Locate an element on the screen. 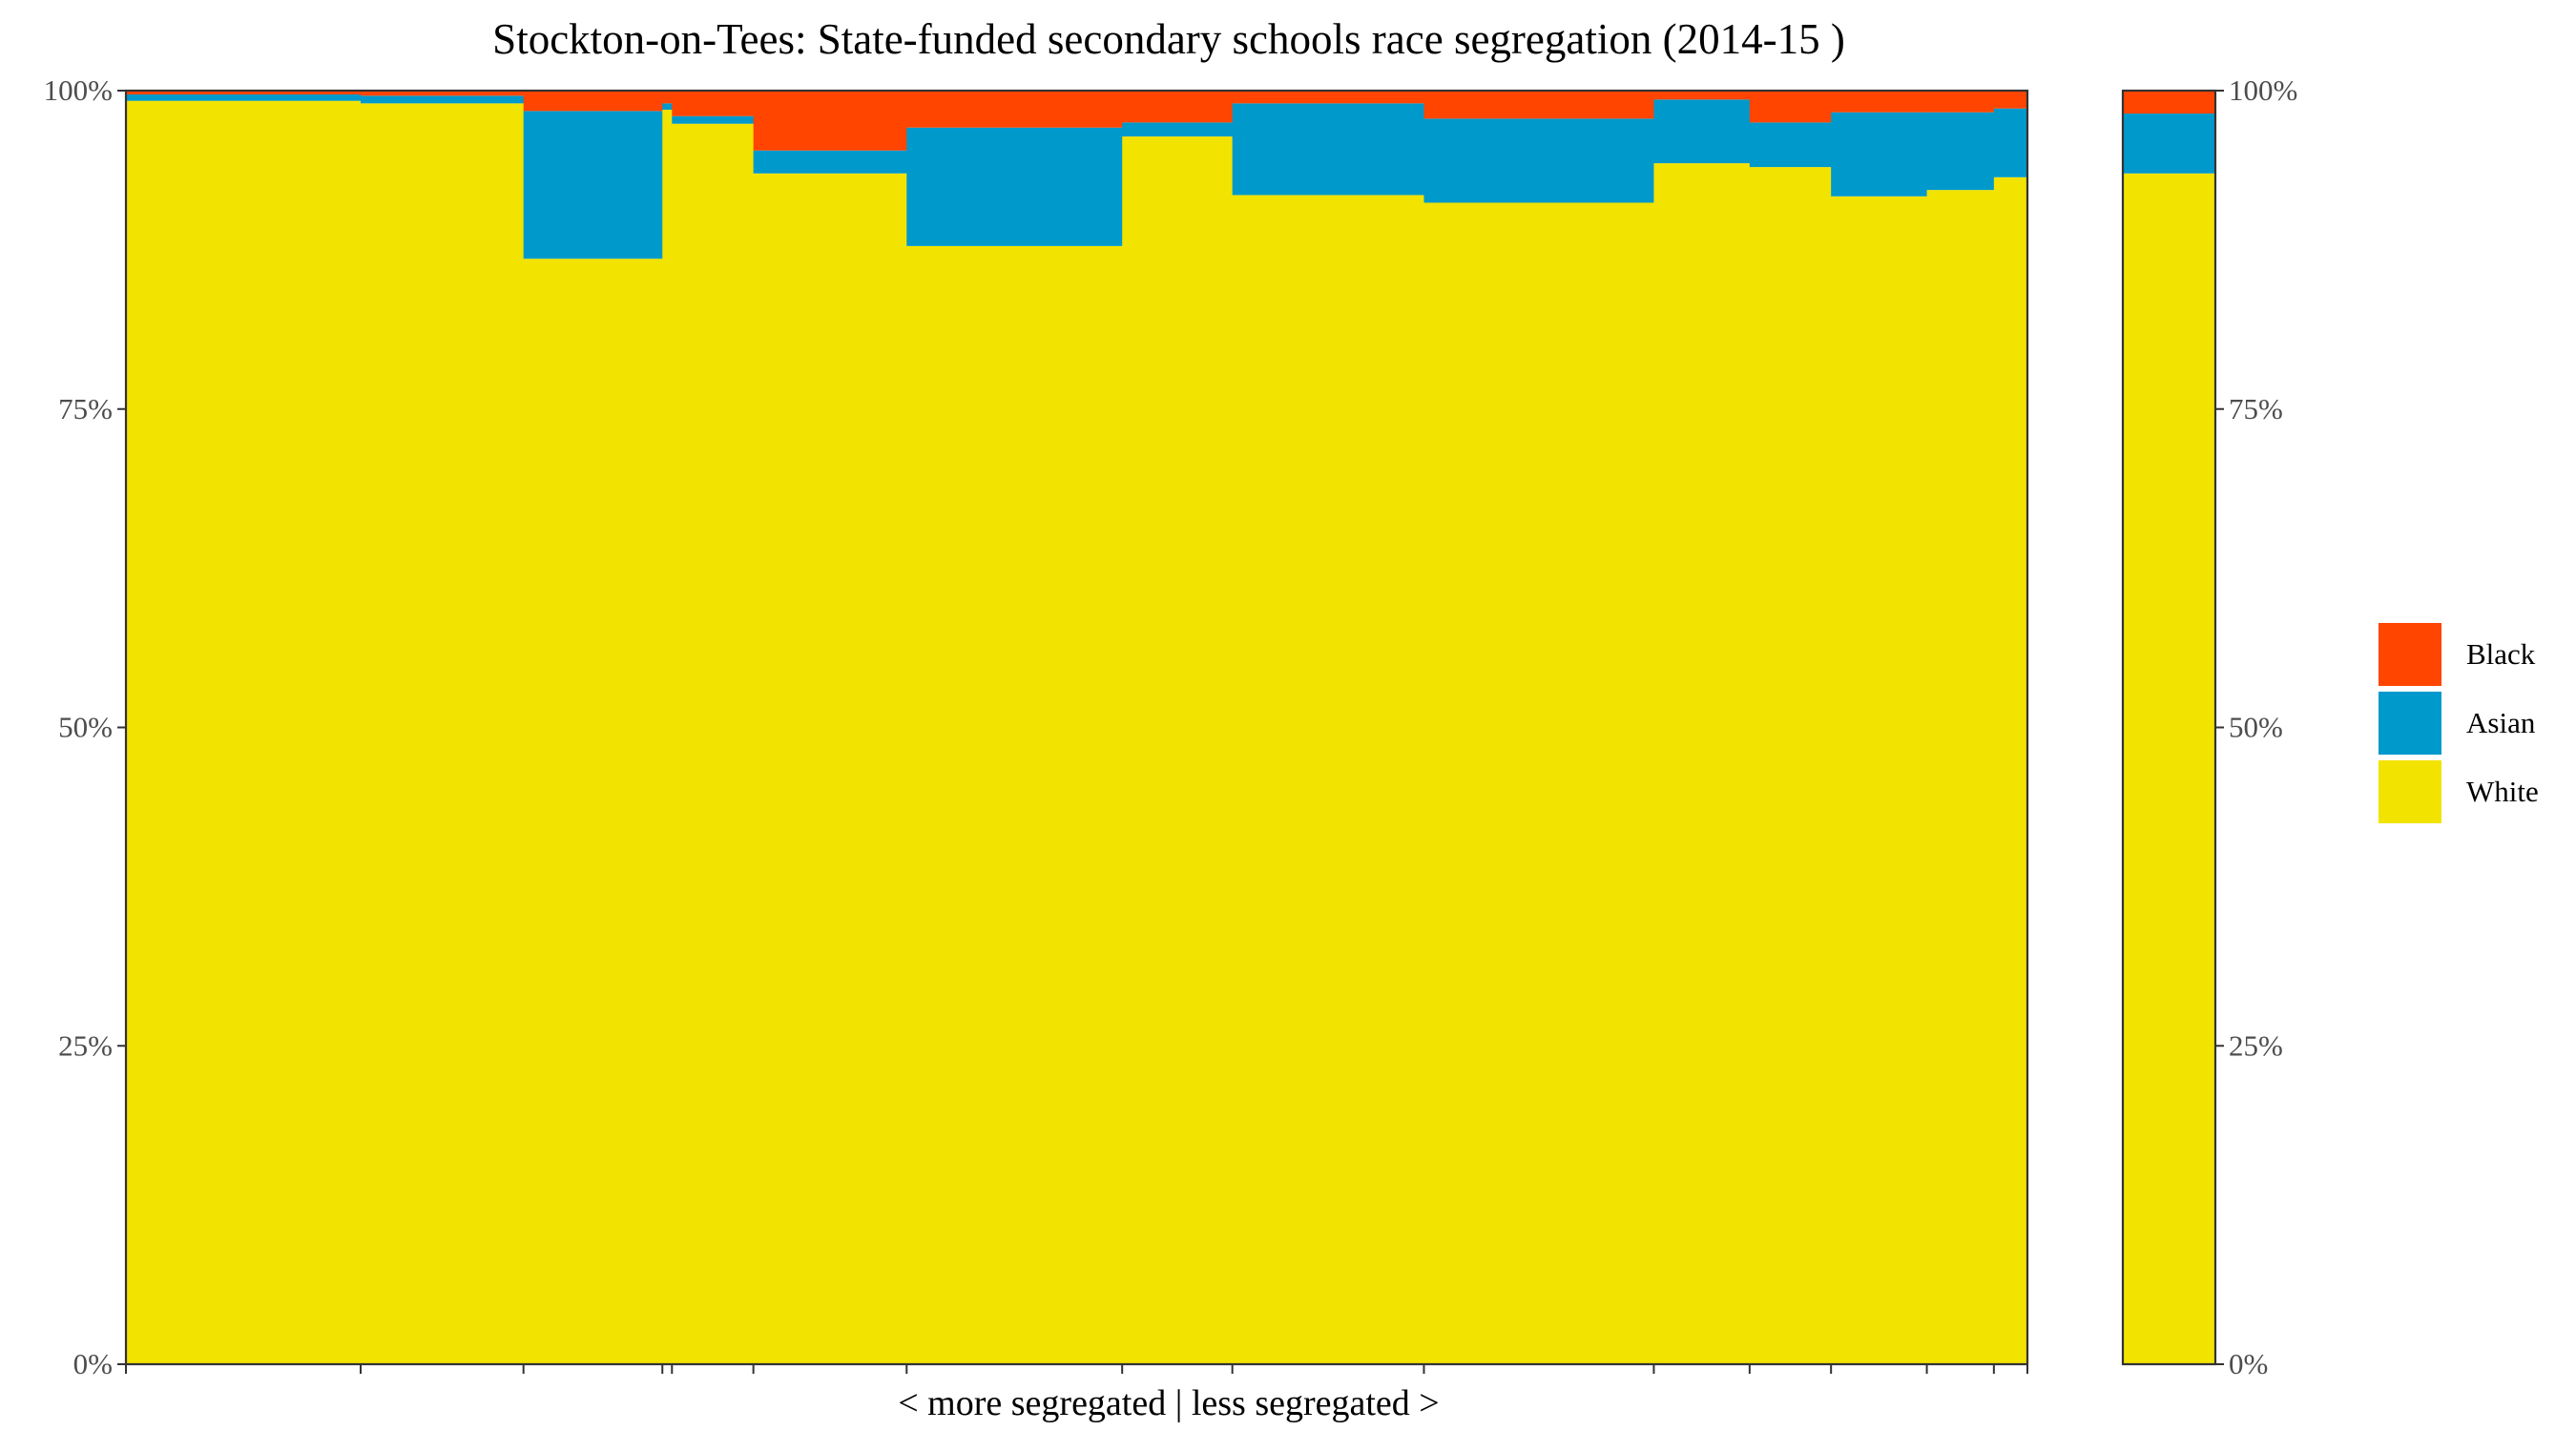  y-axis-left: 0% 25% 50% 75% 100% is located at coordinates (85, 726).